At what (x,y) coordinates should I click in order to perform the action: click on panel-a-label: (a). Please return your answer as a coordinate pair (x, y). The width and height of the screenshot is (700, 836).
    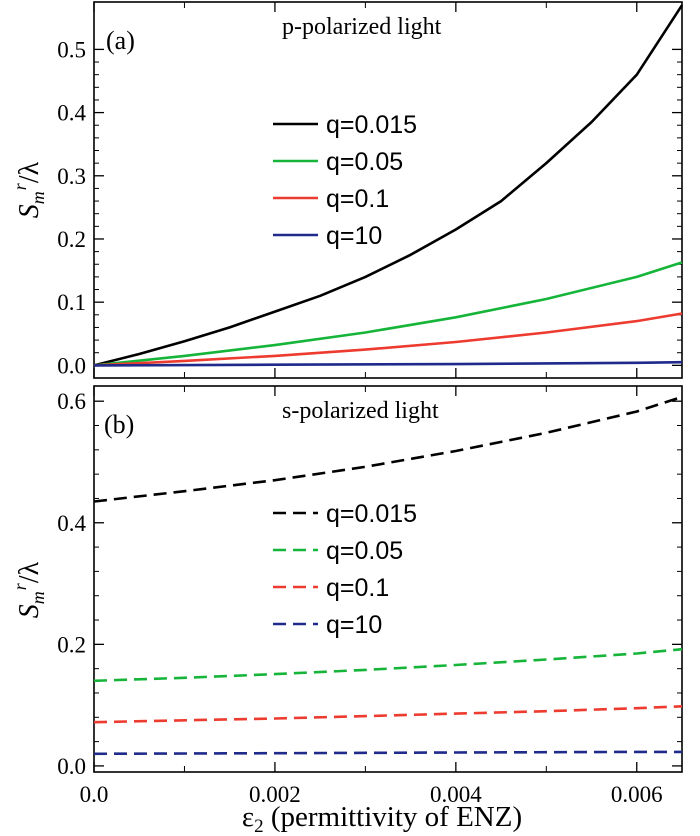
    Looking at the image, I should click on (120, 40).